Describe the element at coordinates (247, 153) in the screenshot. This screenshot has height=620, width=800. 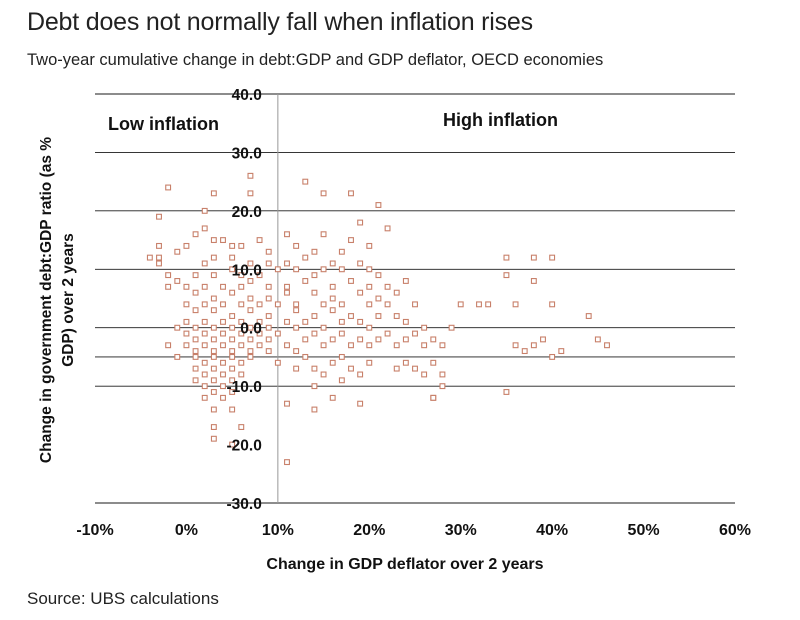
I see `y-tick-label: 30.0` at that location.